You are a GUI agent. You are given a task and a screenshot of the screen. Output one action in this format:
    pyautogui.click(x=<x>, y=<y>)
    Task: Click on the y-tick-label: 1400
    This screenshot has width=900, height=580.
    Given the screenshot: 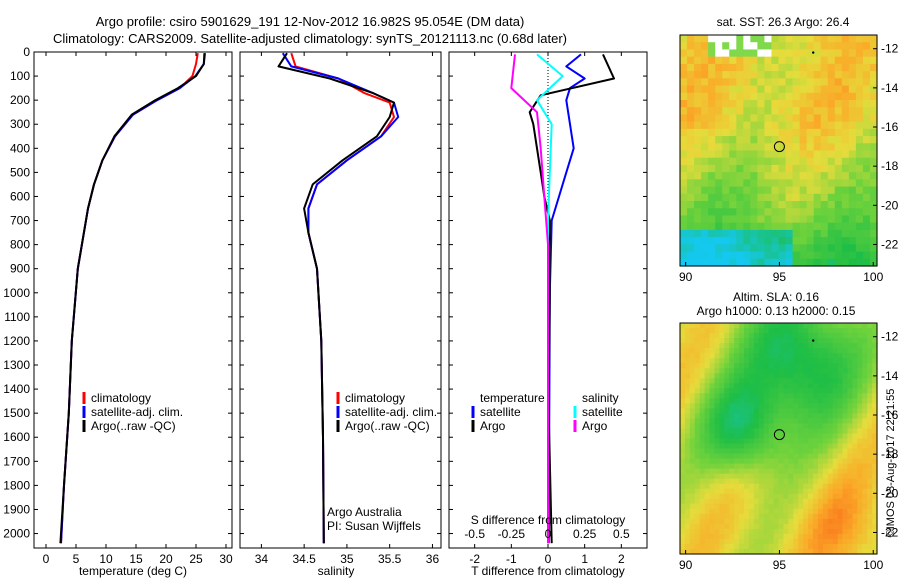 What is the action you would take?
    pyautogui.click(x=16, y=389)
    